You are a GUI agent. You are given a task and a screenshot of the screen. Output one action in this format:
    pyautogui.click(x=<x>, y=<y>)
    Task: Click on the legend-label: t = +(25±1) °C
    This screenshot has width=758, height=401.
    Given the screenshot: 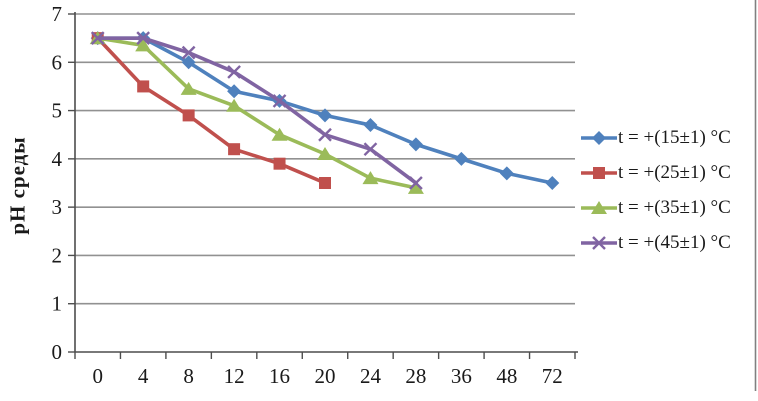 What is the action you would take?
    pyautogui.click(x=674, y=172)
    